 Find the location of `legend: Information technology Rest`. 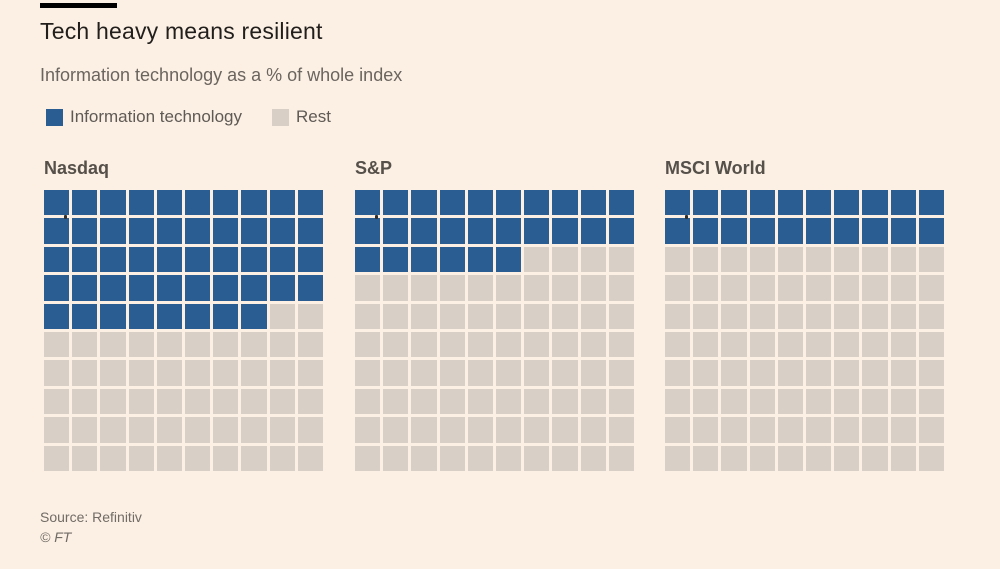

legend: Information technology Rest is located at coordinates (188, 117).